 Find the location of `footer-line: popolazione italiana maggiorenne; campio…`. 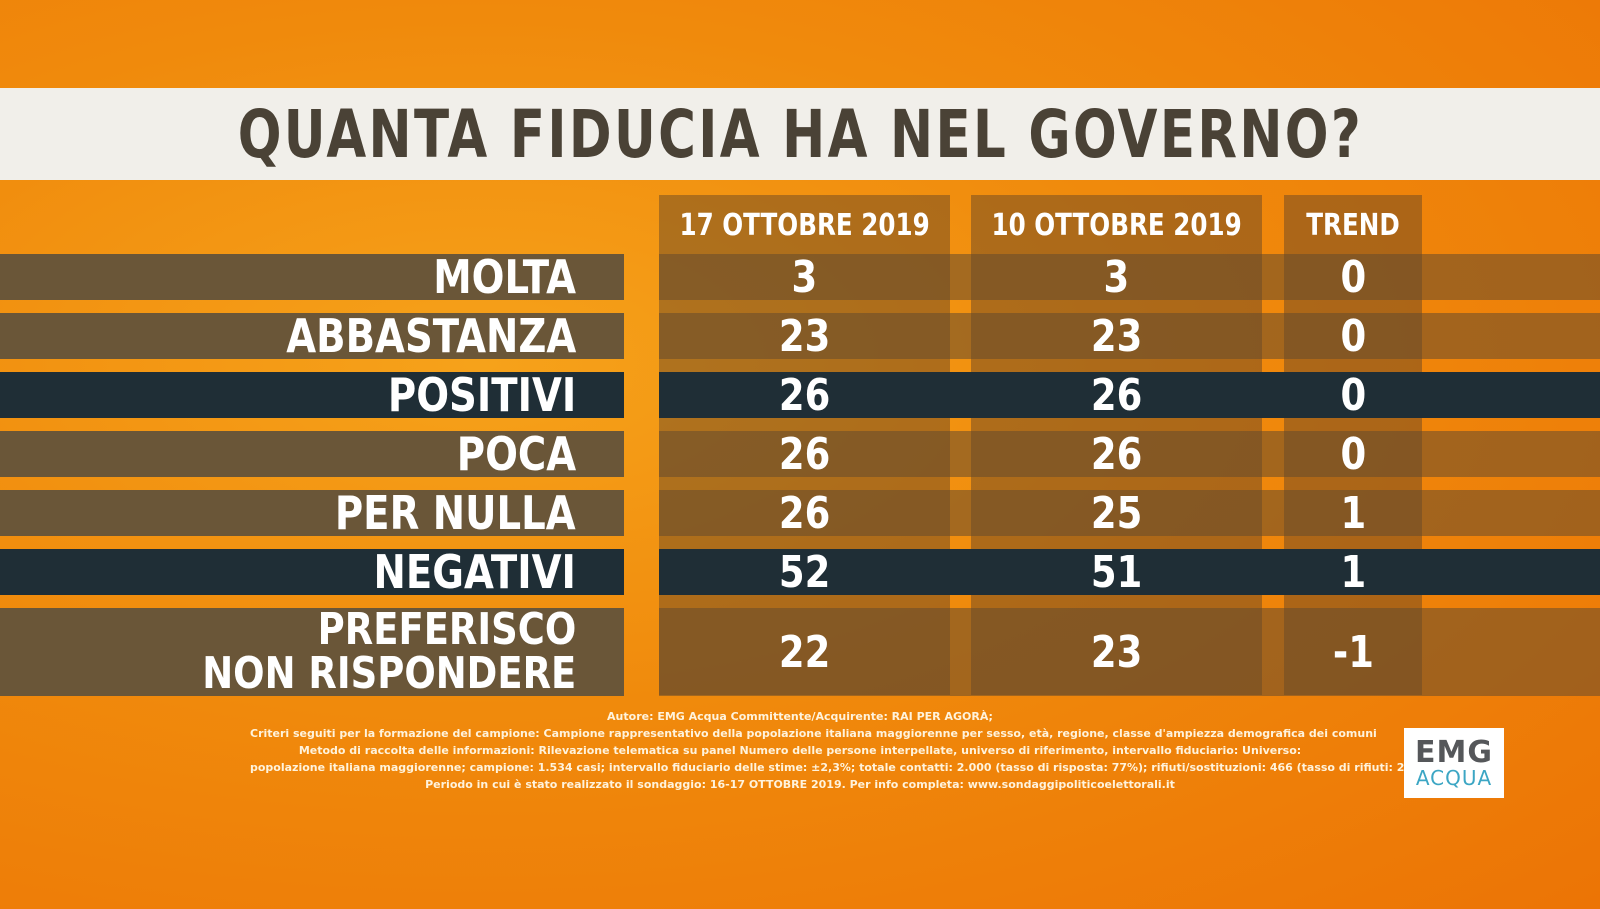

footer-line: popolazione italiana maggiorenne; campio… is located at coordinates (841, 767).